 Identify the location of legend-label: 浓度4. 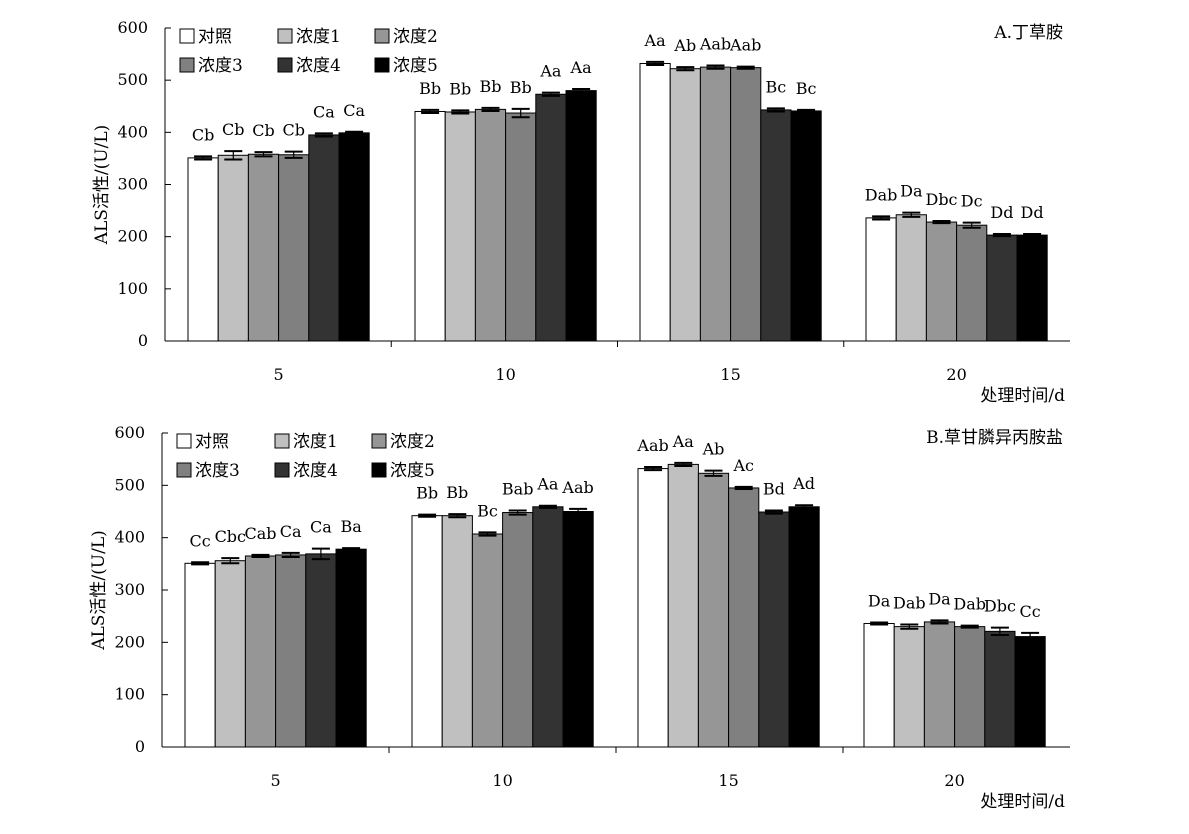
(318, 66).